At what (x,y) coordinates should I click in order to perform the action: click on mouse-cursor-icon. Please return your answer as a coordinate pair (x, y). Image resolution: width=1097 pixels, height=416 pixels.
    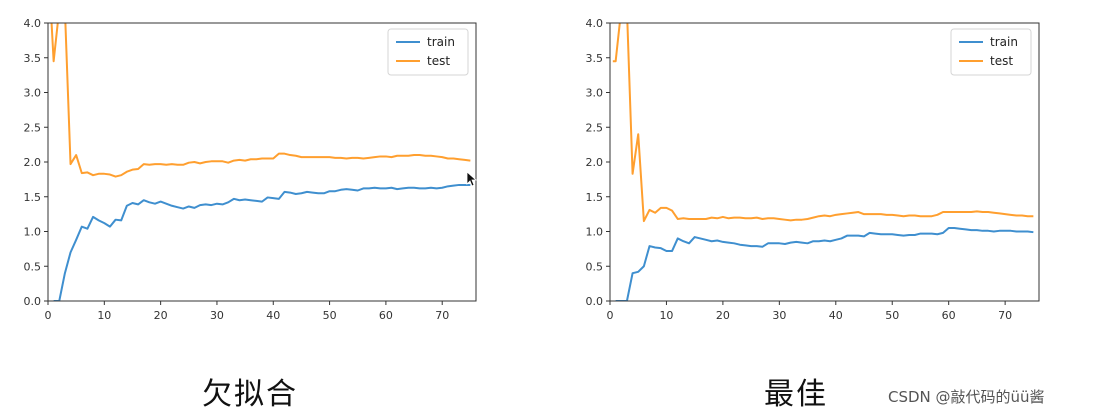
    Looking at the image, I should click on (472, 179).